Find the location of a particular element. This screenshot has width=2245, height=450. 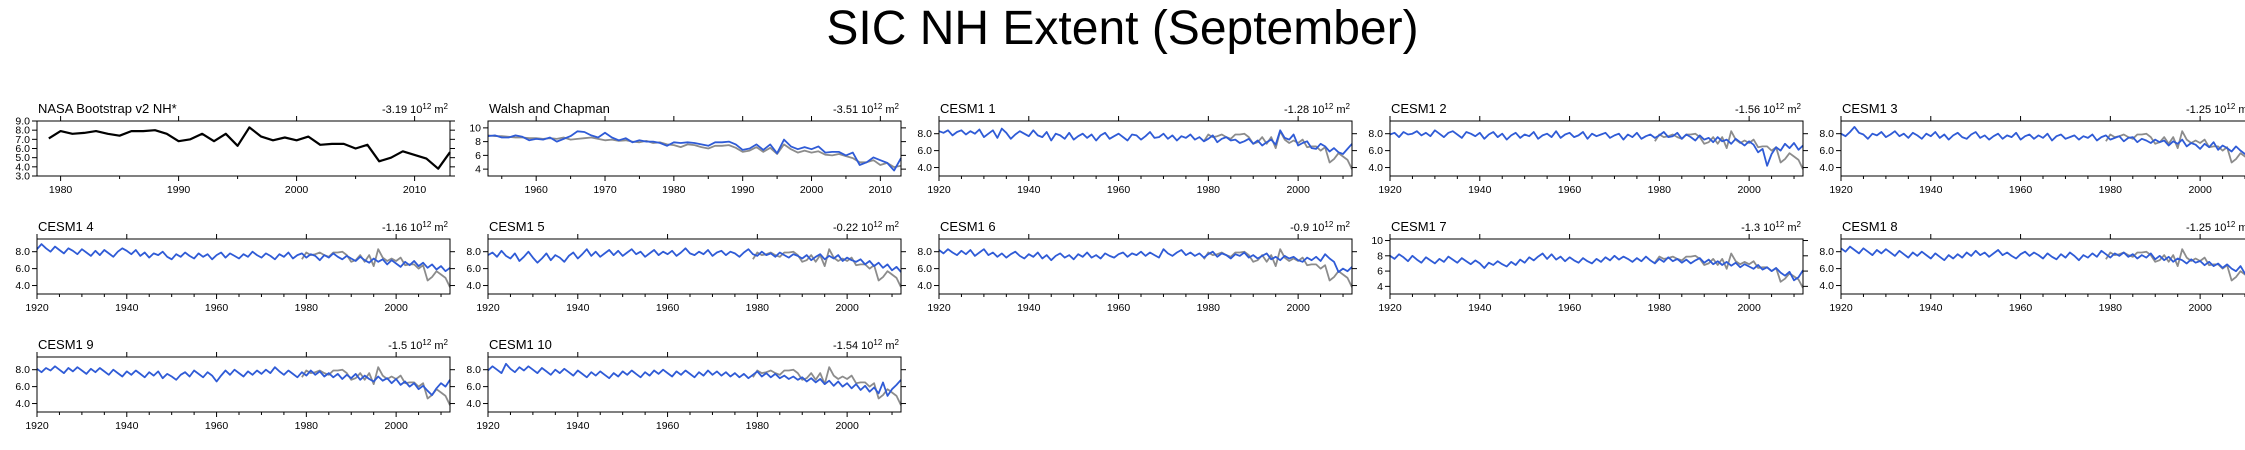

trend-label: -3.19 1012 m2 is located at coordinates (415, 109).